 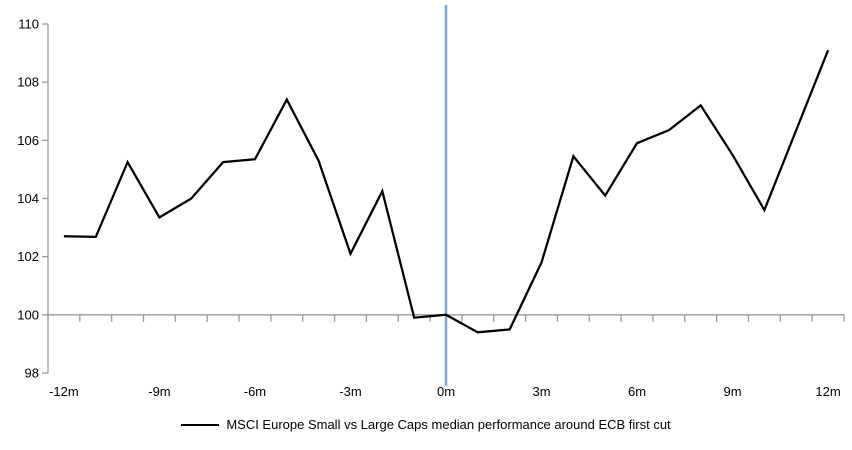 I want to click on y-tick-label: 110, so click(x=28, y=24).